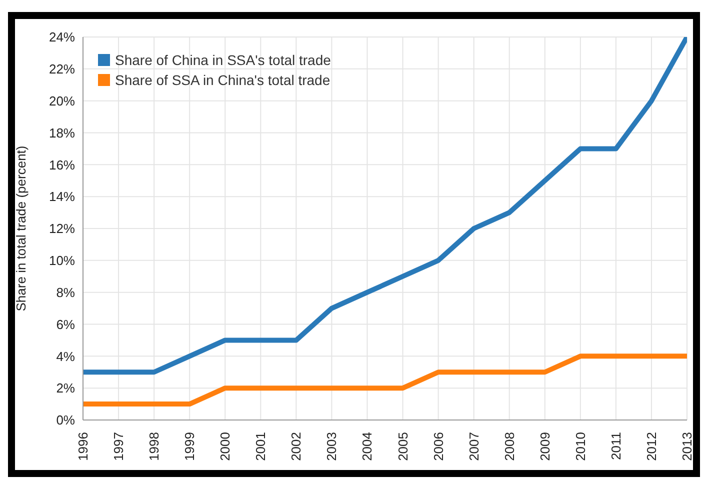  Describe the element at coordinates (222, 80) in the screenshot. I see `legend-label: Share of SSA in China's total trade` at that location.